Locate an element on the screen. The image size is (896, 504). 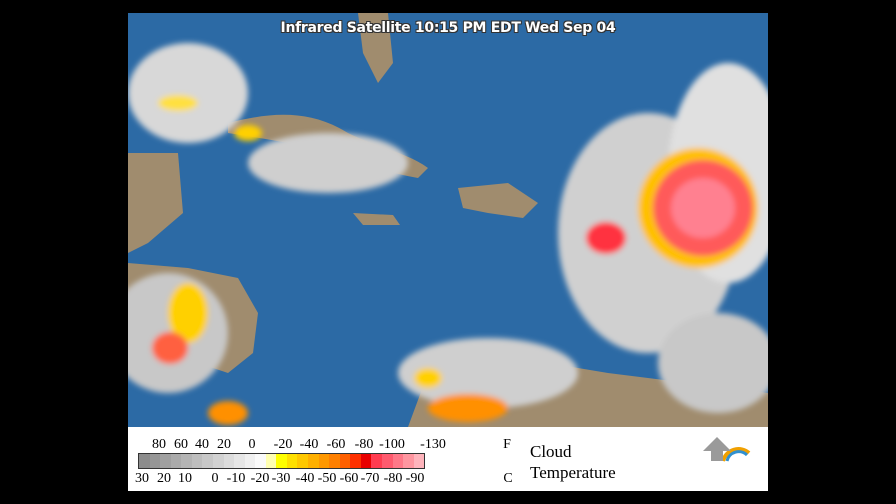
celsius-tick: -60 is located at coordinates (349, 478).